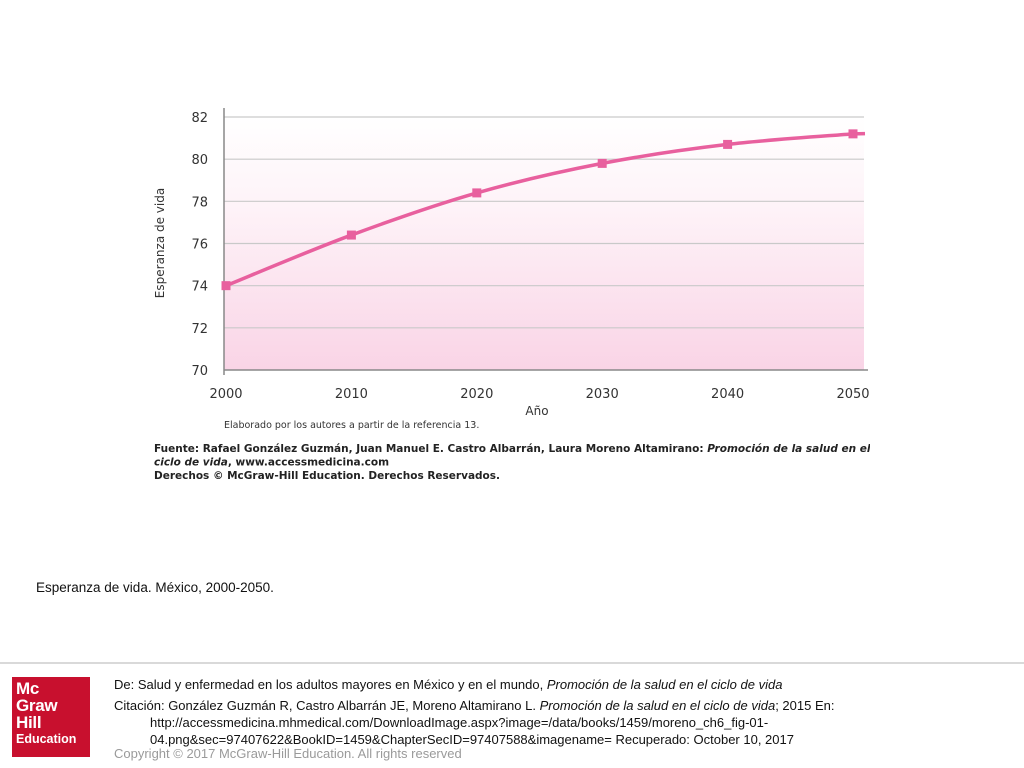  Describe the element at coordinates (28, 688) in the screenshot. I see `logo-line-1: Mc` at that location.